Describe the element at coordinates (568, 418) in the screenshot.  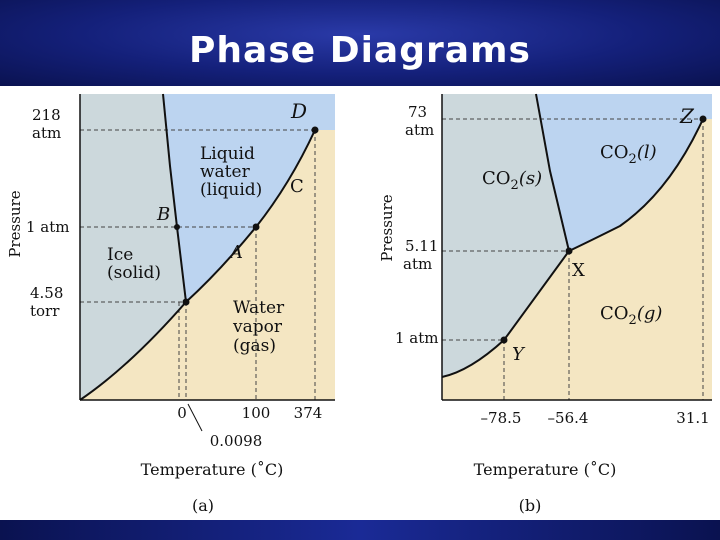
I see `panel-b-xtick-564: –56.4` at that location.